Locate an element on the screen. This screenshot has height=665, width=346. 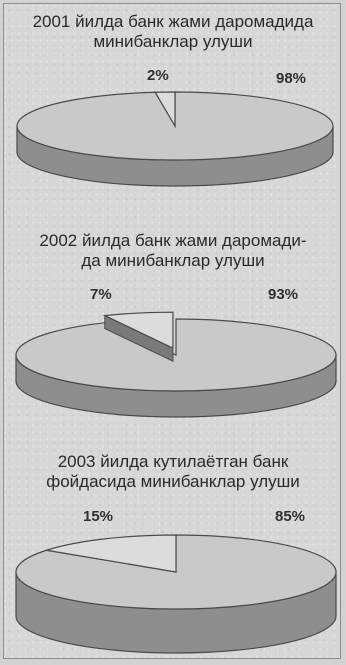
chart-1-label-large: 98% is located at coordinates (291, 78).